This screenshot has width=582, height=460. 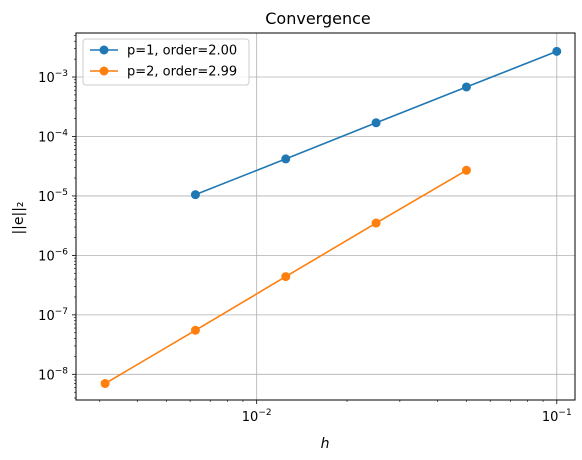 I want to click on y-tick-label: 10⁻⁶, so click(x=53, y=255).